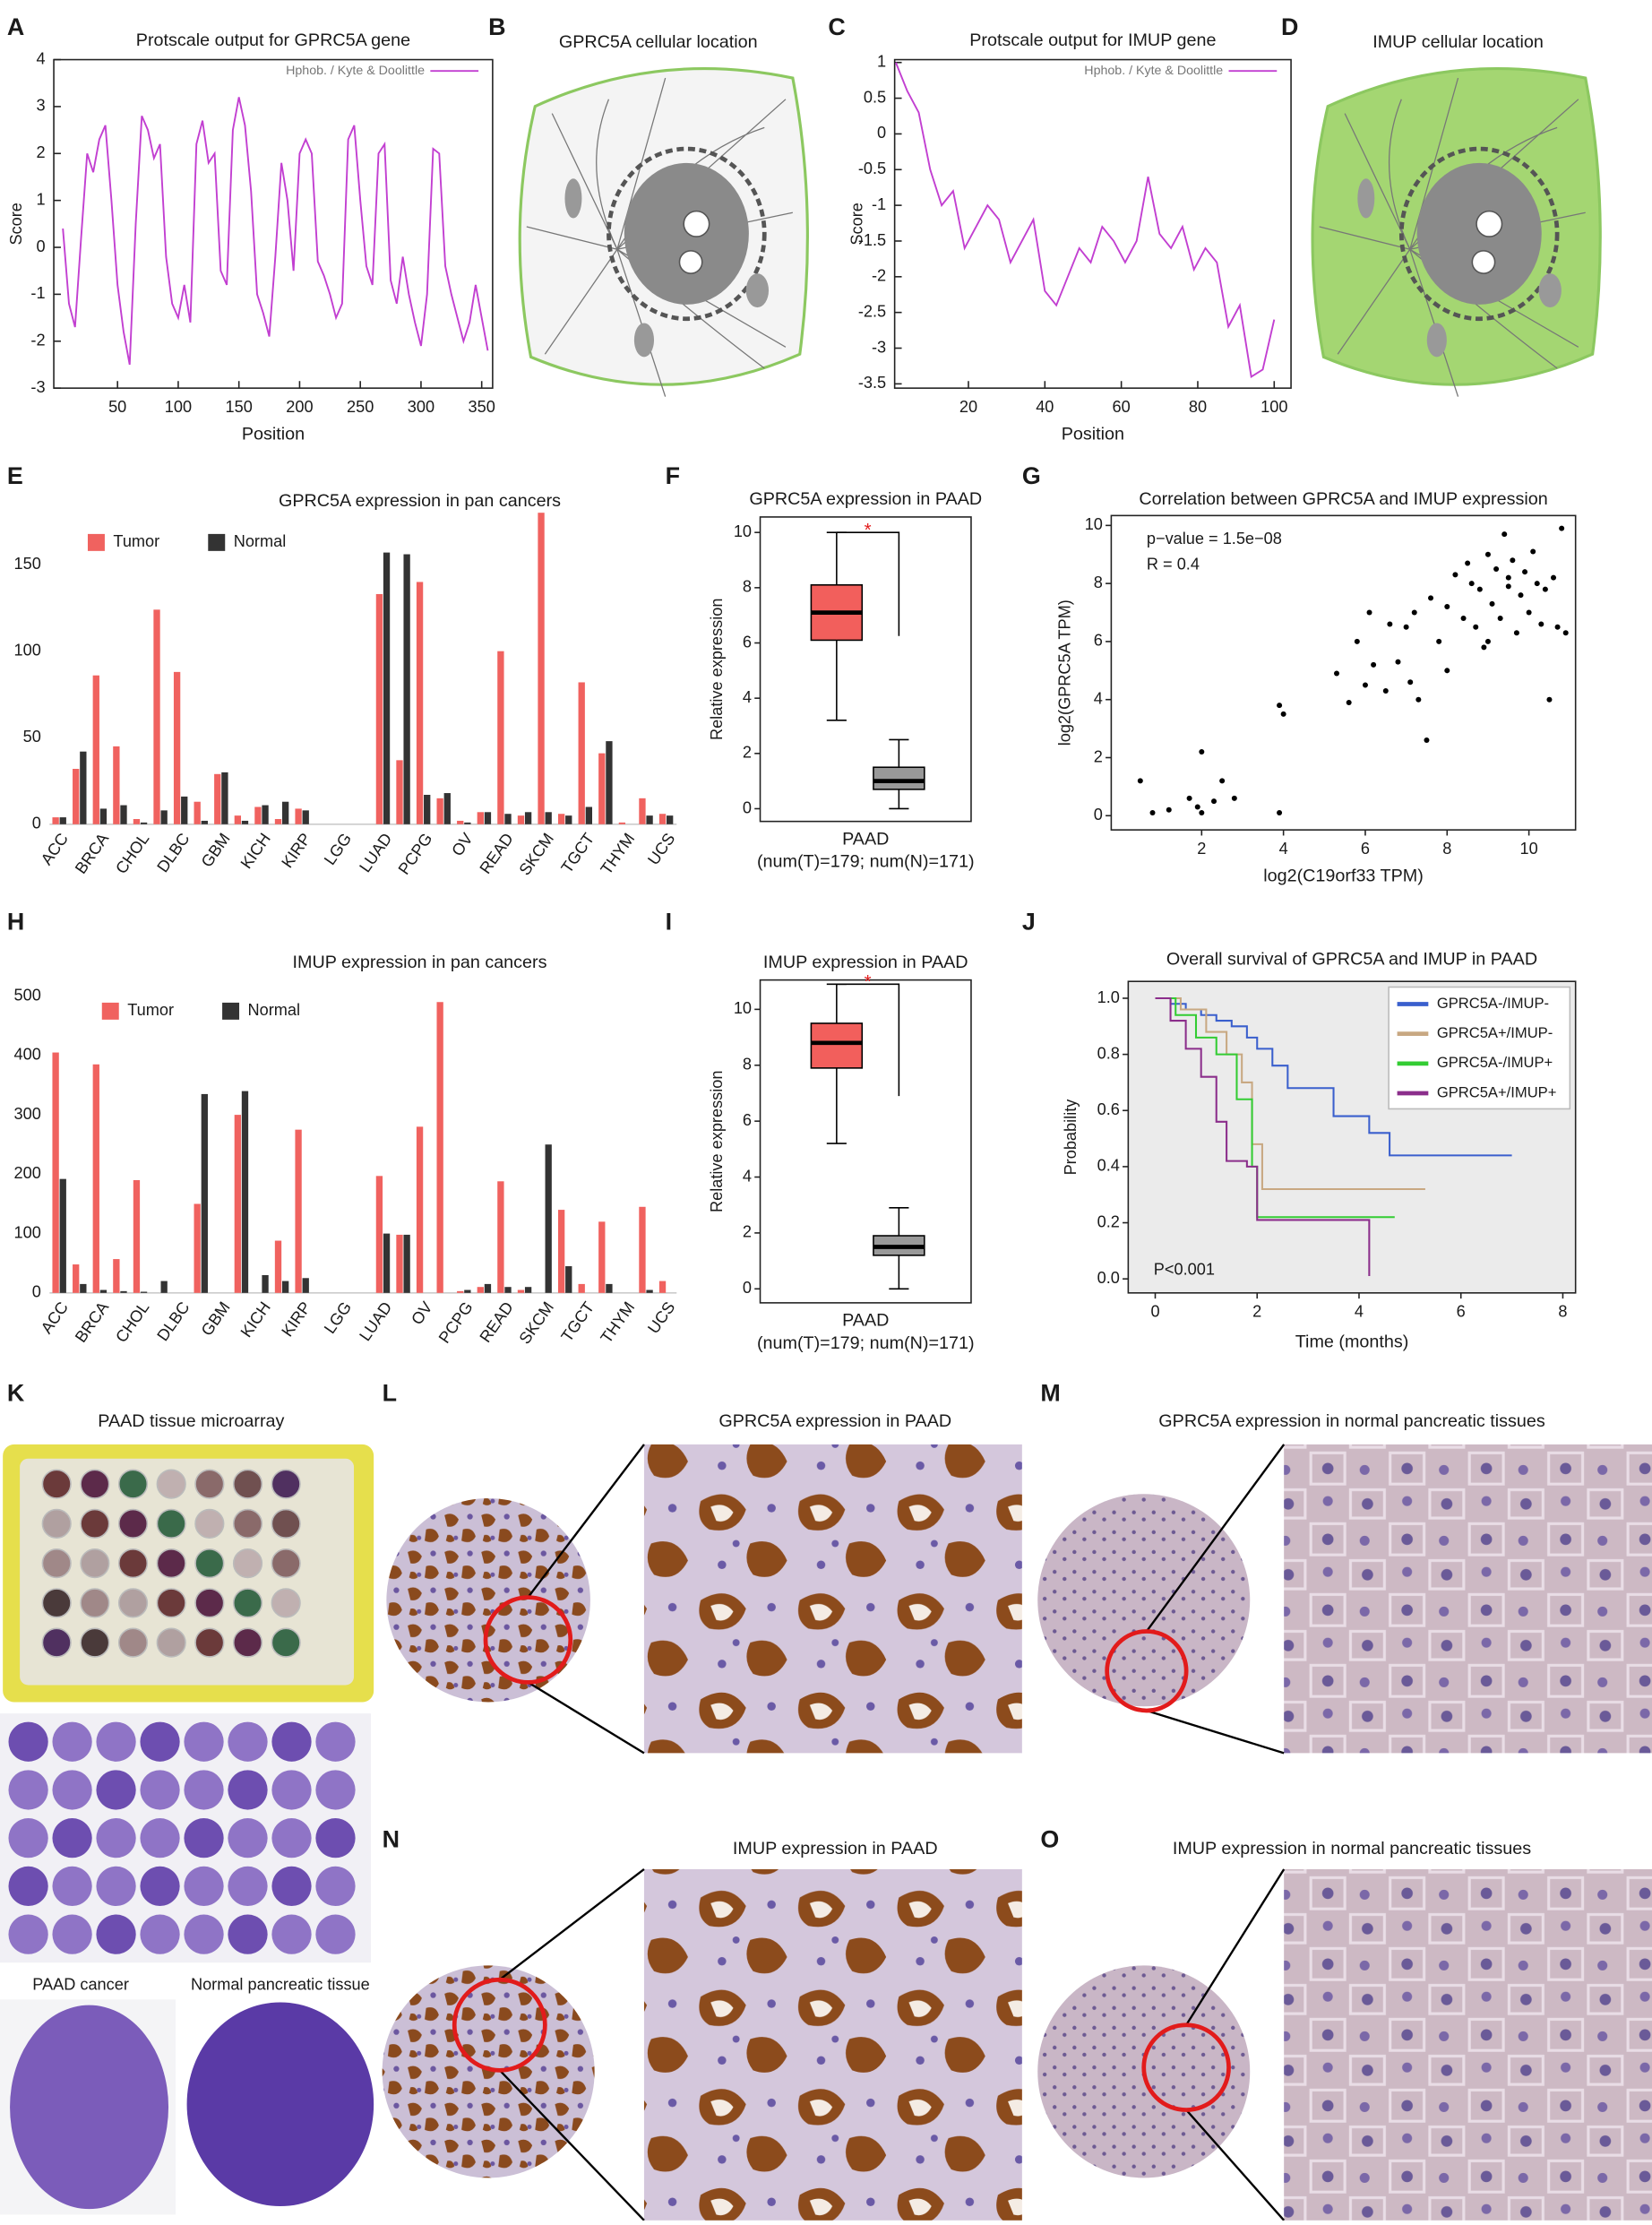  Describe the element at coordinates (872, 383) in the screenshot. I see `y-tick-label: -3.5` at that location.